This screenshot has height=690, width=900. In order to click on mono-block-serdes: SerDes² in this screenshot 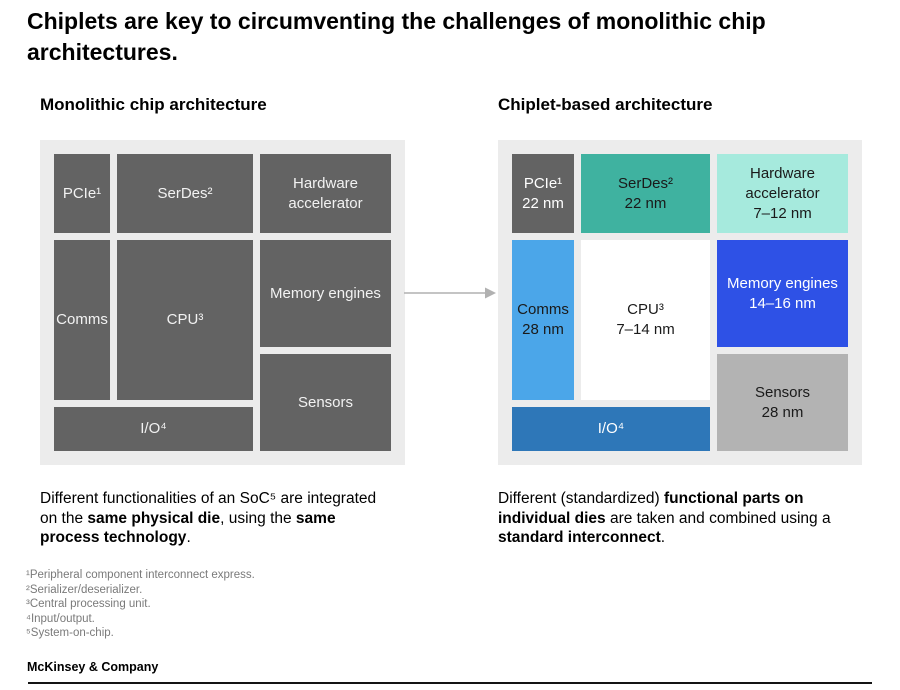, I will do `click(185, 193)`.